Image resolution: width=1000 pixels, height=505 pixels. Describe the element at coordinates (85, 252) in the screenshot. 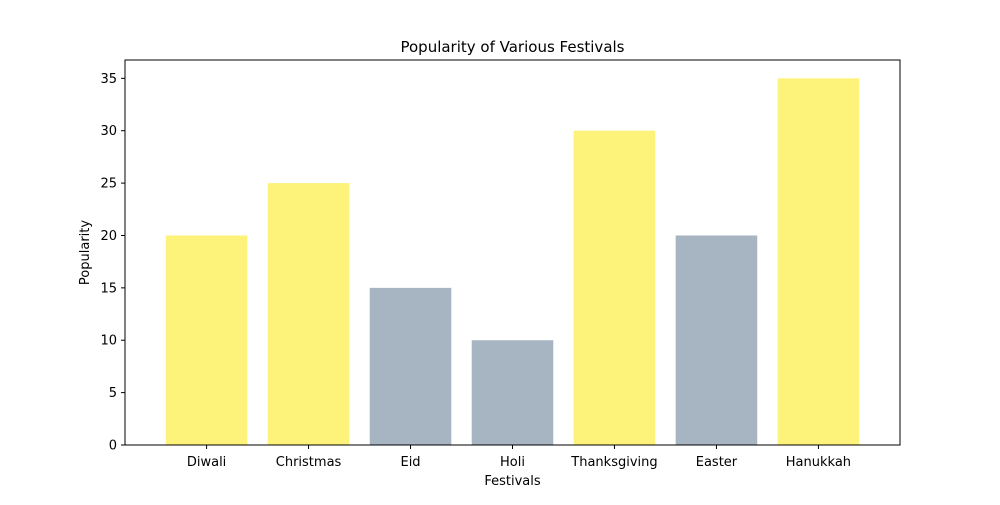

I see `y-axis-label: Popularity` at that location.